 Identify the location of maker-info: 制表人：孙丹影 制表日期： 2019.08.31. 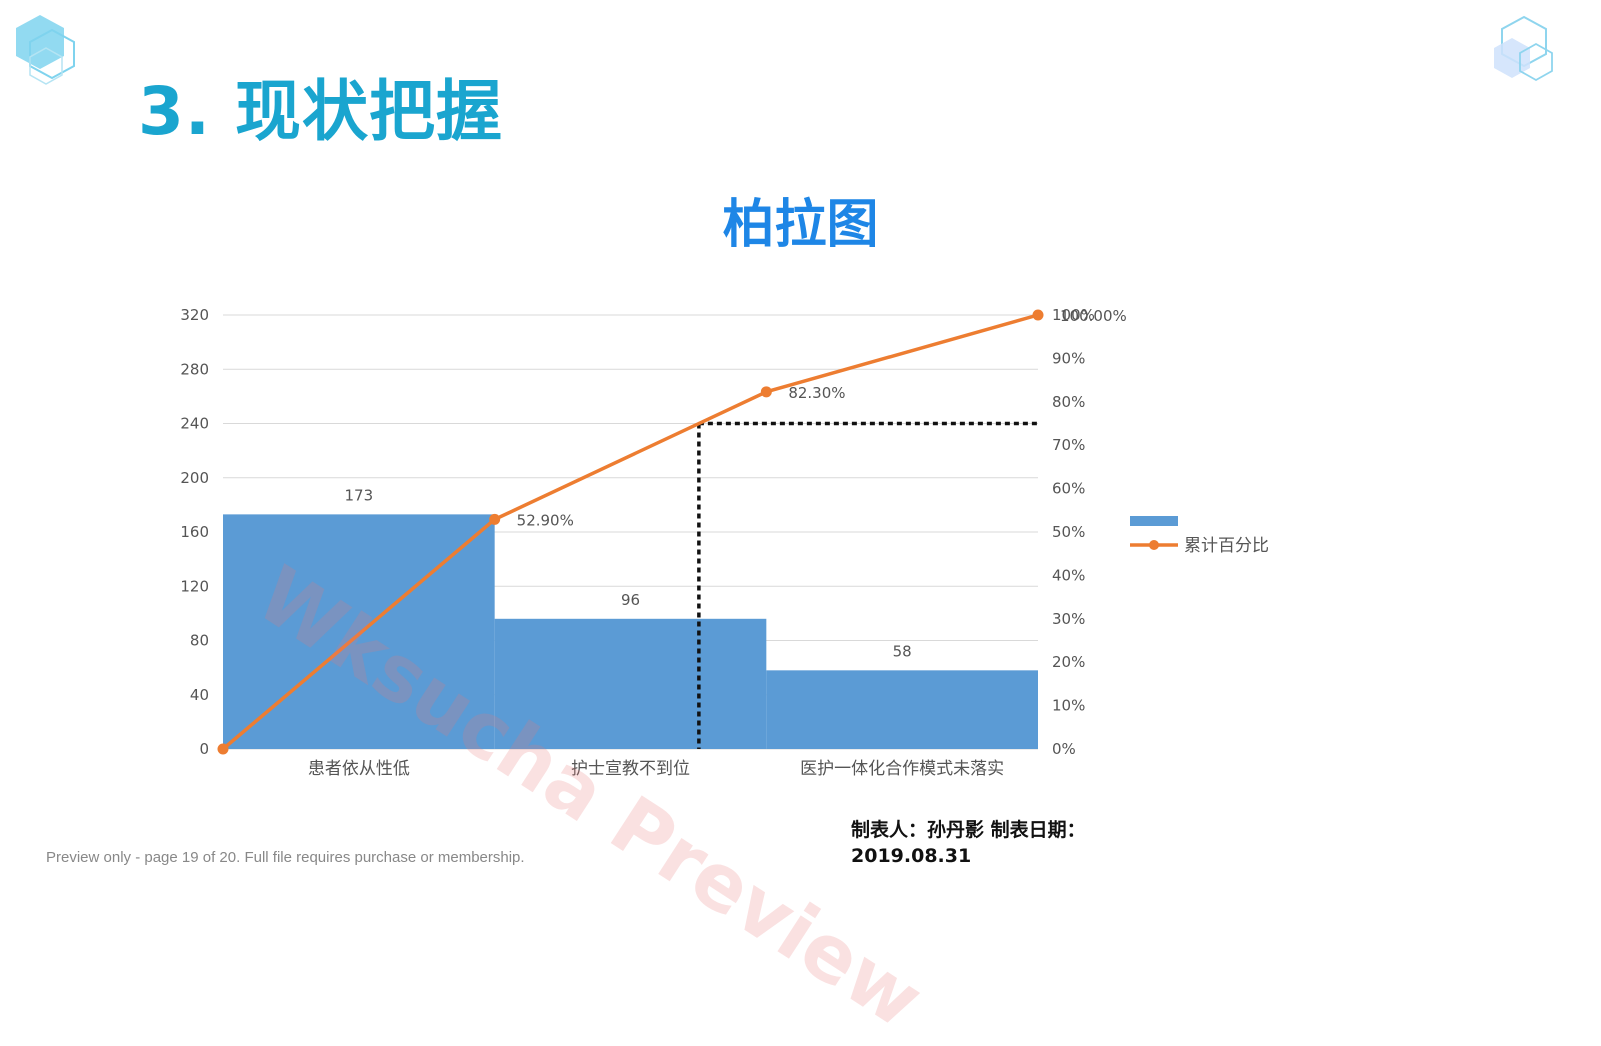
(968, 843).